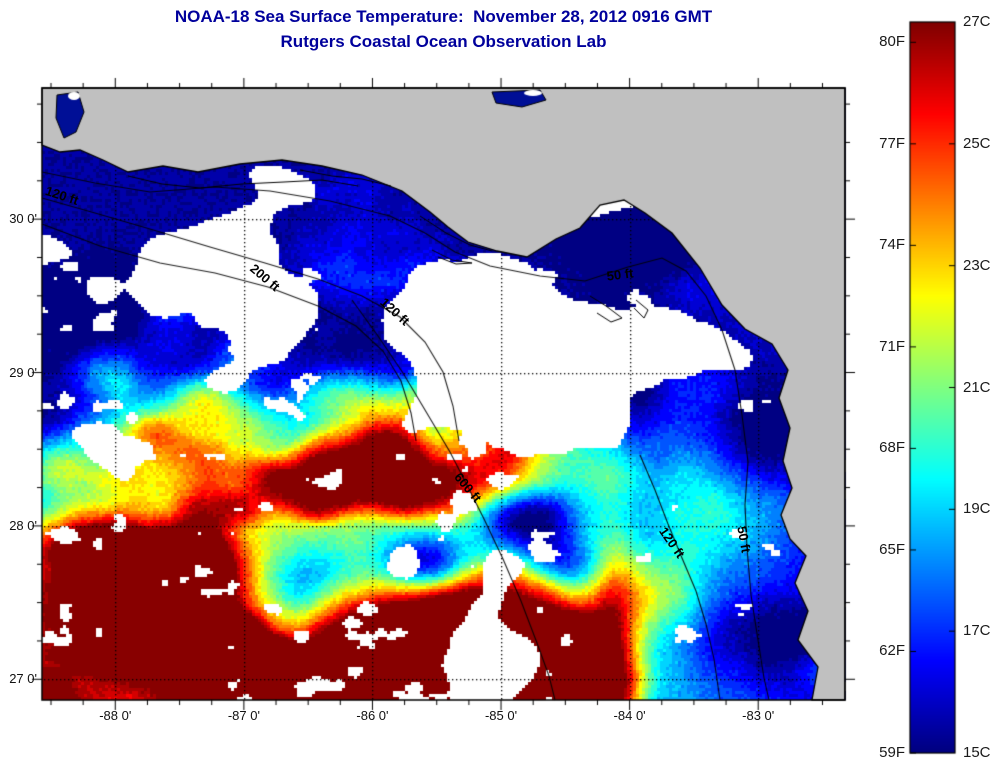 Image resolution: width=992 pixels, height=770 pixels. Describe the element at coordinates (758, 715) in the screenshot. I see `x-tick-label: -83 0'` at that location.